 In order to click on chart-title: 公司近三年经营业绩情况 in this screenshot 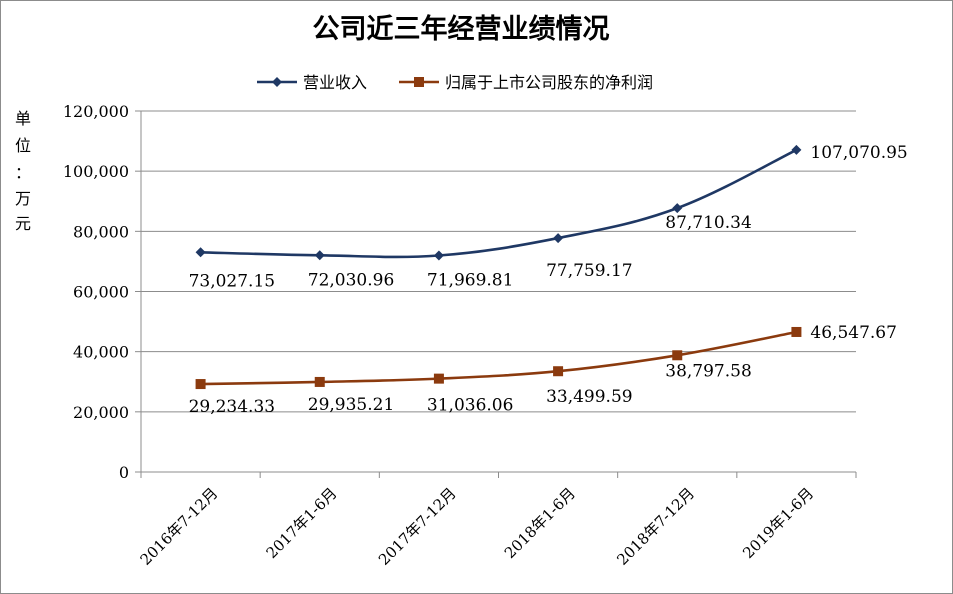, I will do `click(461, 29)`.